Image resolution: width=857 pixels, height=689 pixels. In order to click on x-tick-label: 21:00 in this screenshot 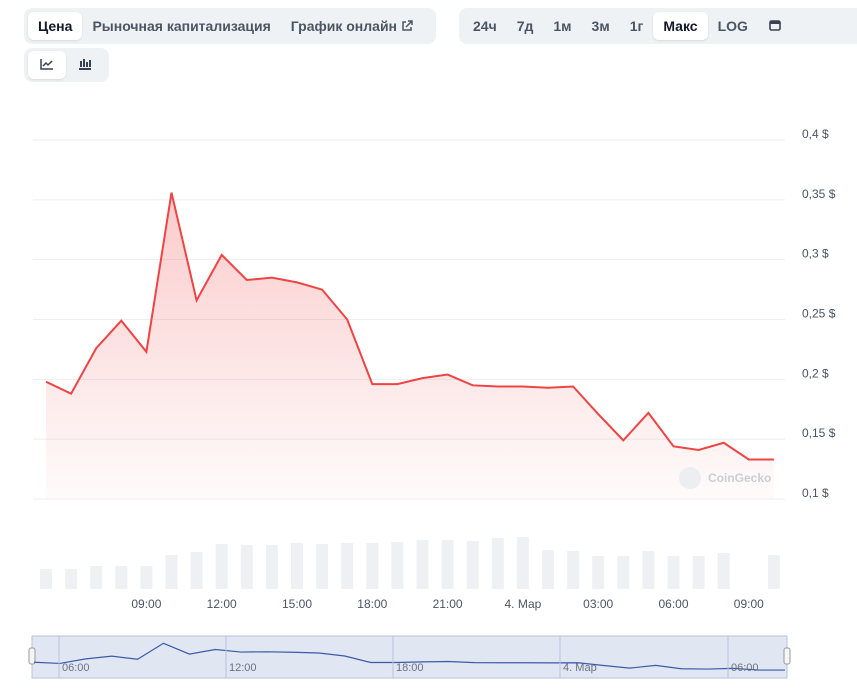, I will do `click(448, 604)`.